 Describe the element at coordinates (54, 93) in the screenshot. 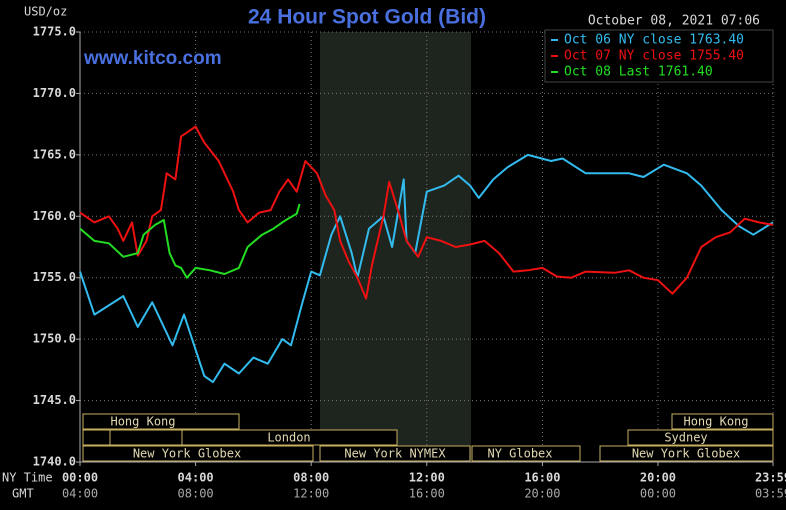

I see `y-tick-label: 1770.0` at that location.